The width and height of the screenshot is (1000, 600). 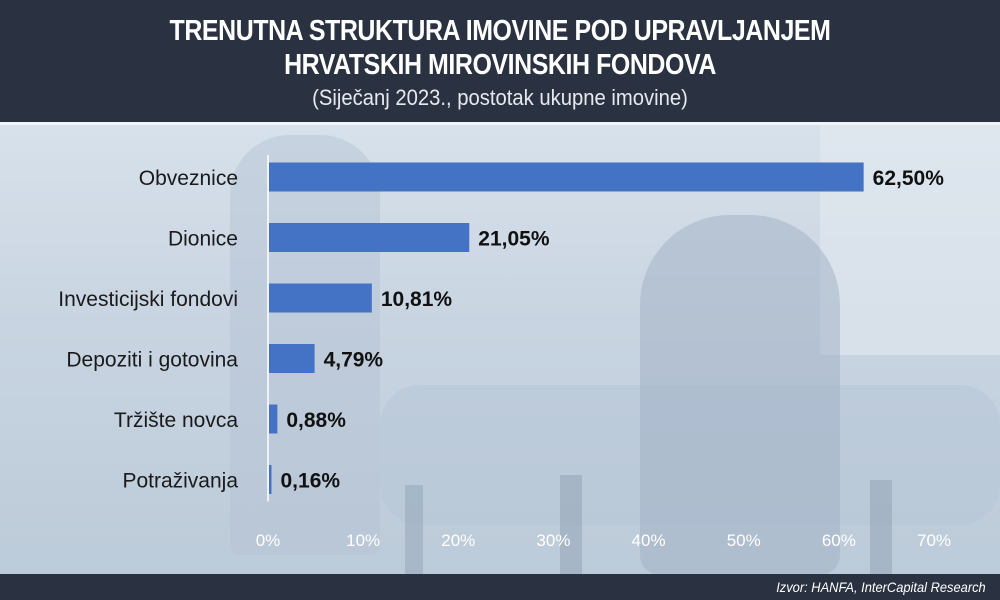 I want to click on x-tick-label: 20%, so click(x=458, y=540).